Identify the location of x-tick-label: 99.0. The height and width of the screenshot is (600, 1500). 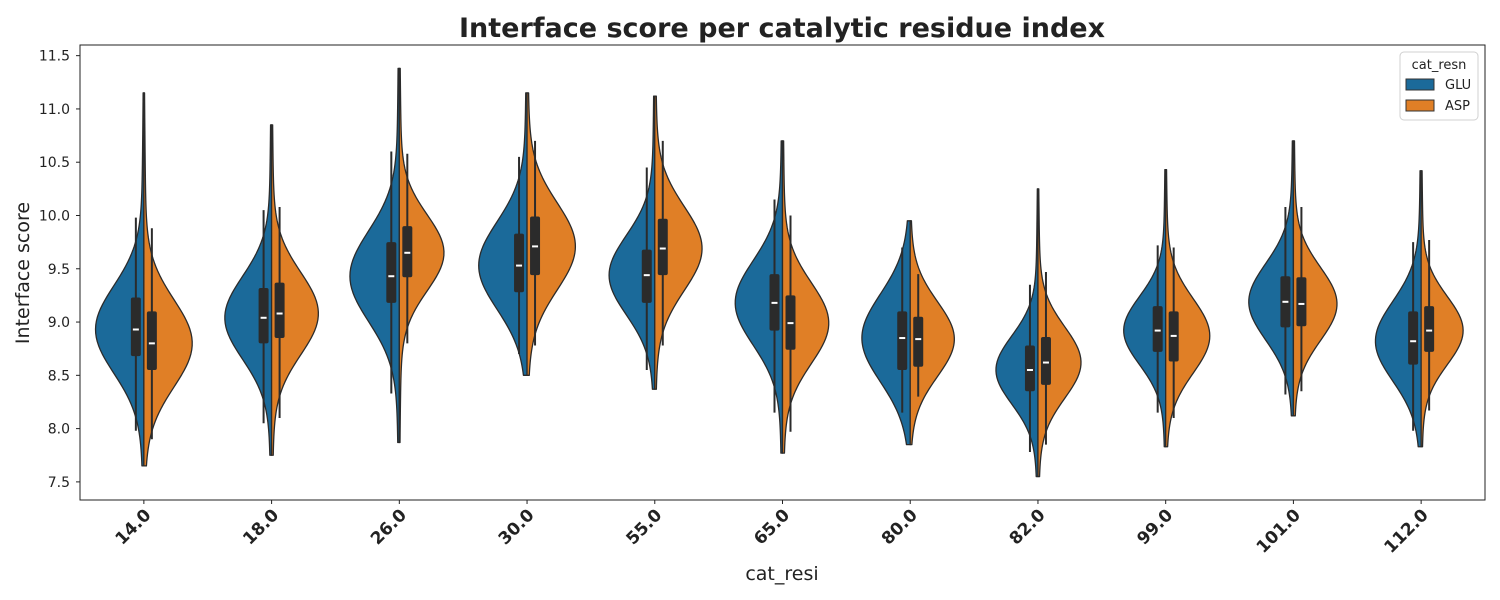
(1155, 527).